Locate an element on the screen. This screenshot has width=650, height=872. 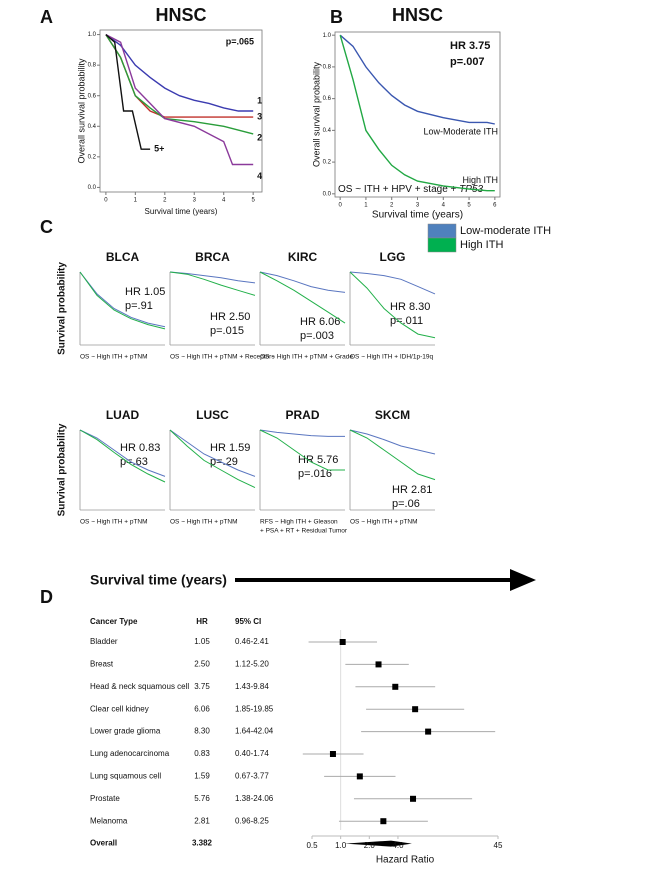
ci-label: 0.67-3.77 is located at coordinates (252, 776).